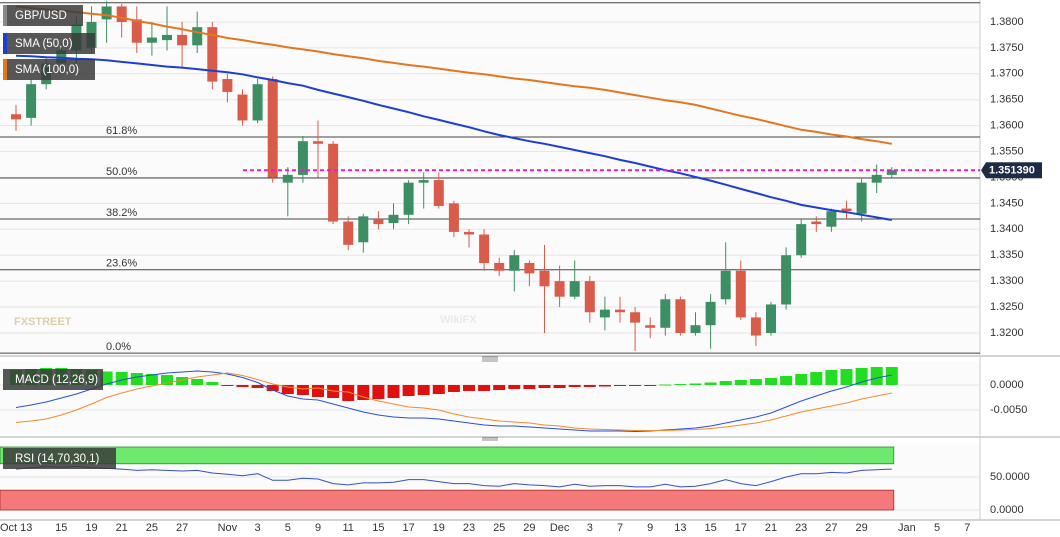 The height and width of the screenshot is (537, 1060). I want to click on x-tick-label: Jan, so click(907, 528).